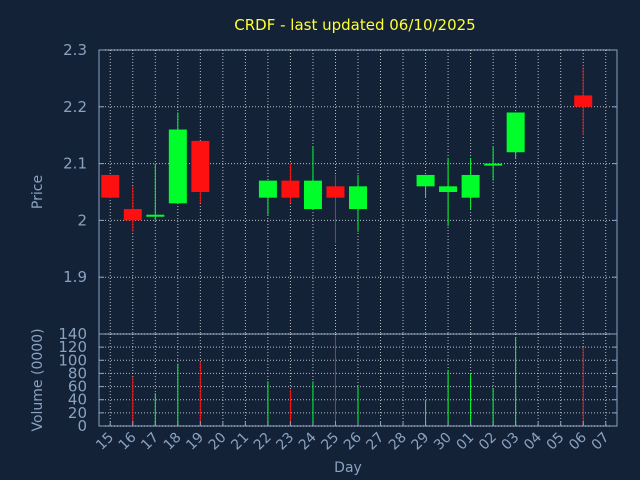 This screenshot has height=480, width=640. I want to click on x-tick-label: 20, so click(218, 442).